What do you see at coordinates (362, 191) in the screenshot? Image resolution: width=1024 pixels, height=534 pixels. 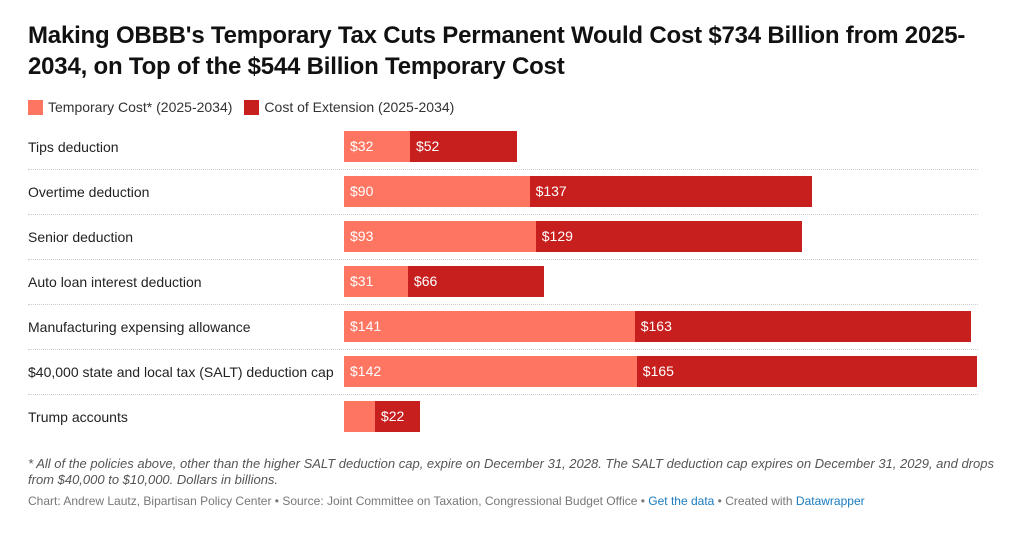 I see `data-label: $90` at bounding box center [362, 191].